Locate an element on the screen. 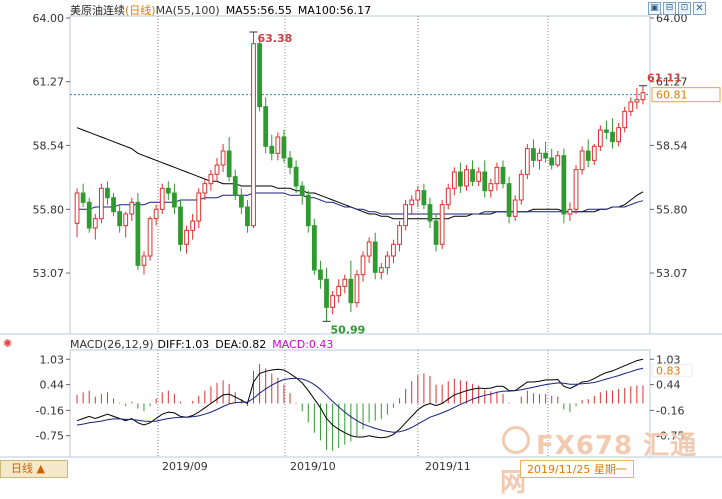 Image resolution: width=722 pixels, height=499 pixels. x-axis-date-label: 2019/10 is located at coordinates (313, 466).